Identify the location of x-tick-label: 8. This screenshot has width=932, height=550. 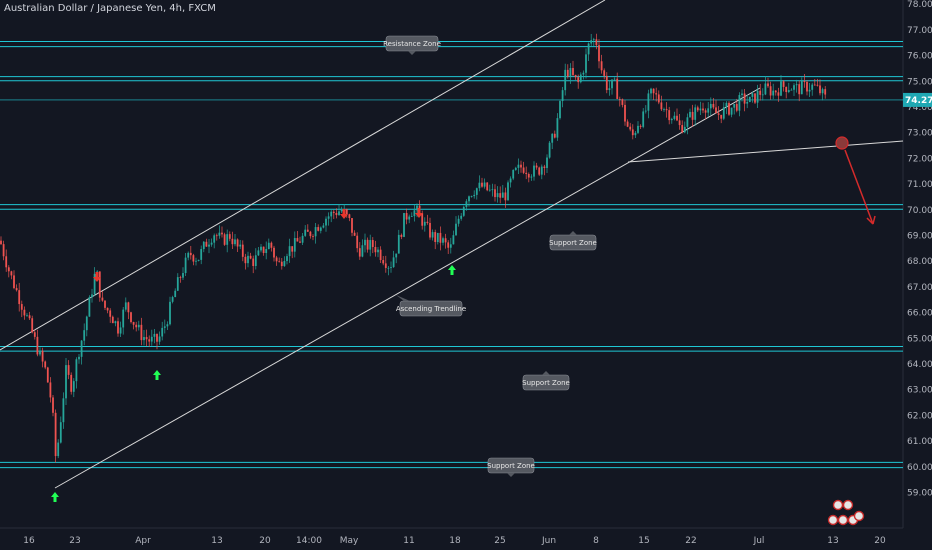
(596, 541).